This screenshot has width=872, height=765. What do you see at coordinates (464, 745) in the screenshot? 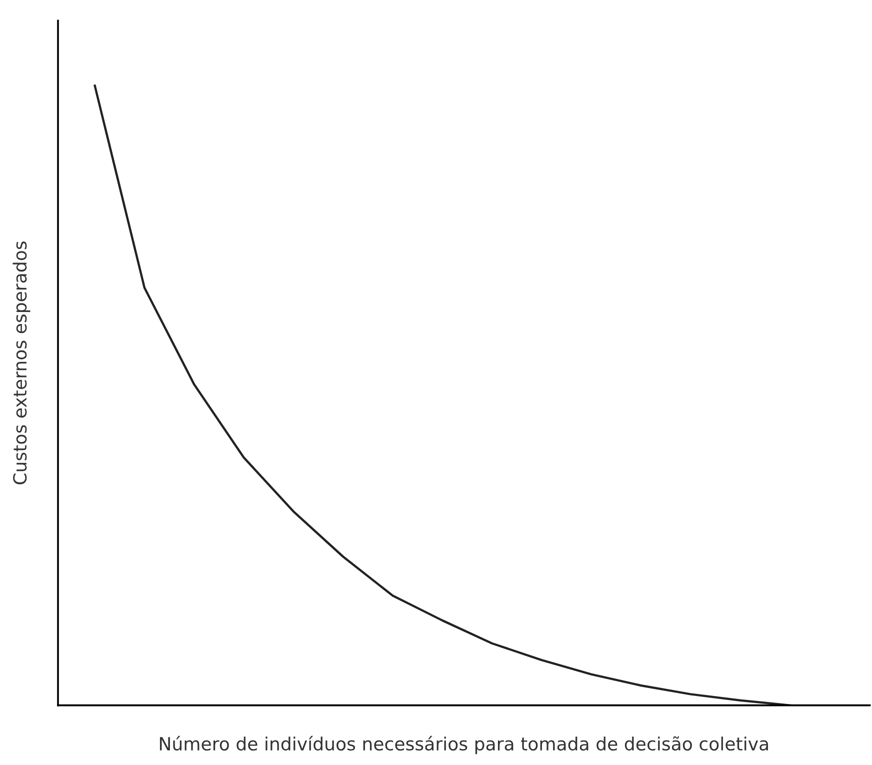
I see `x-axis-title: Número de indivíduos necessários para tomada de decisão coletiva` at bounding box center [464, 745].